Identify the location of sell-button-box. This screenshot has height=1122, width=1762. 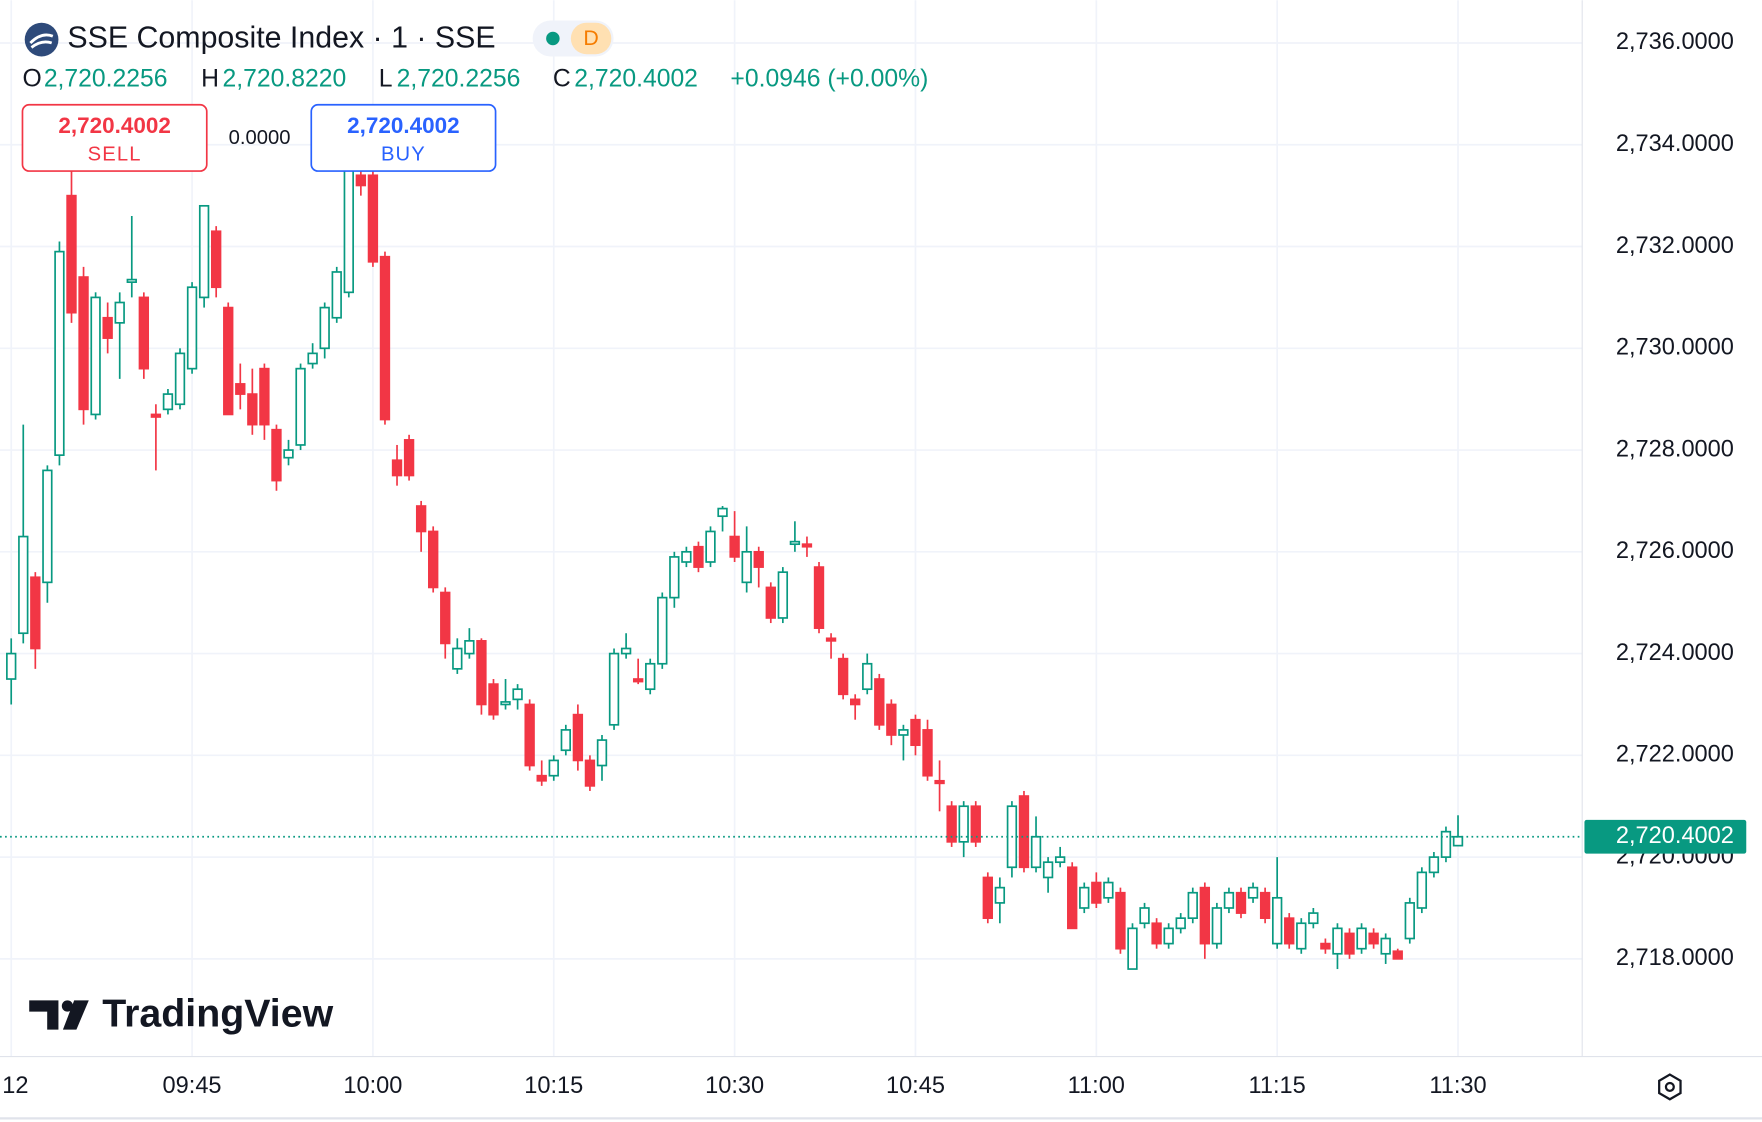
(114, 137).